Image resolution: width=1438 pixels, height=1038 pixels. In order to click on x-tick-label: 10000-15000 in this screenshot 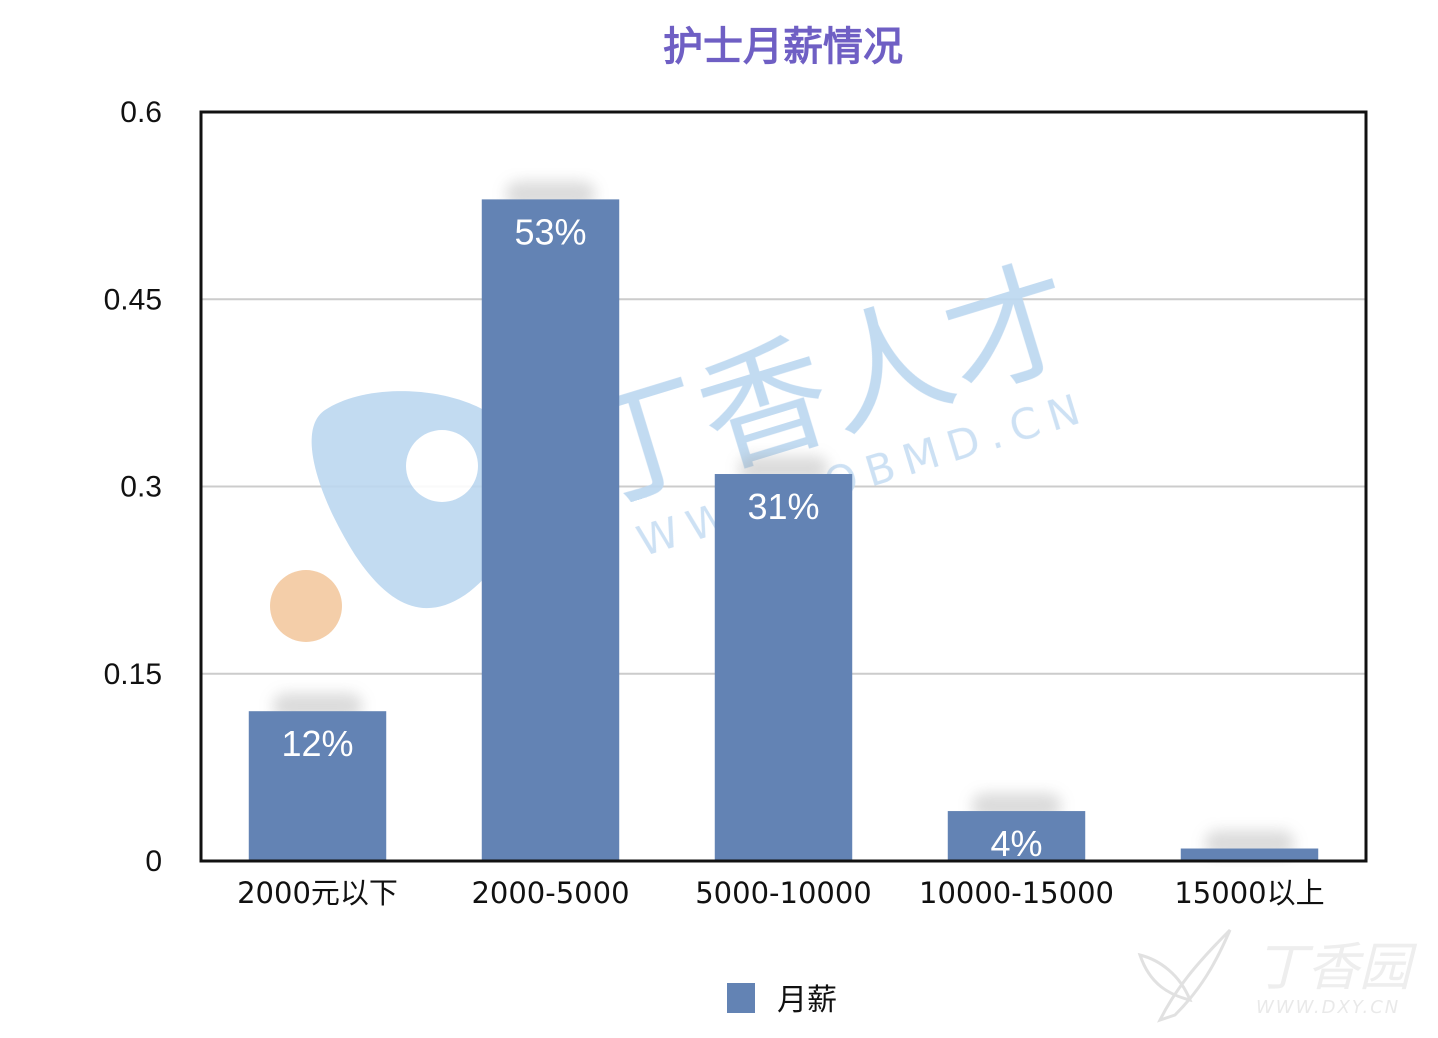, I will do `click(1016, 893)`.